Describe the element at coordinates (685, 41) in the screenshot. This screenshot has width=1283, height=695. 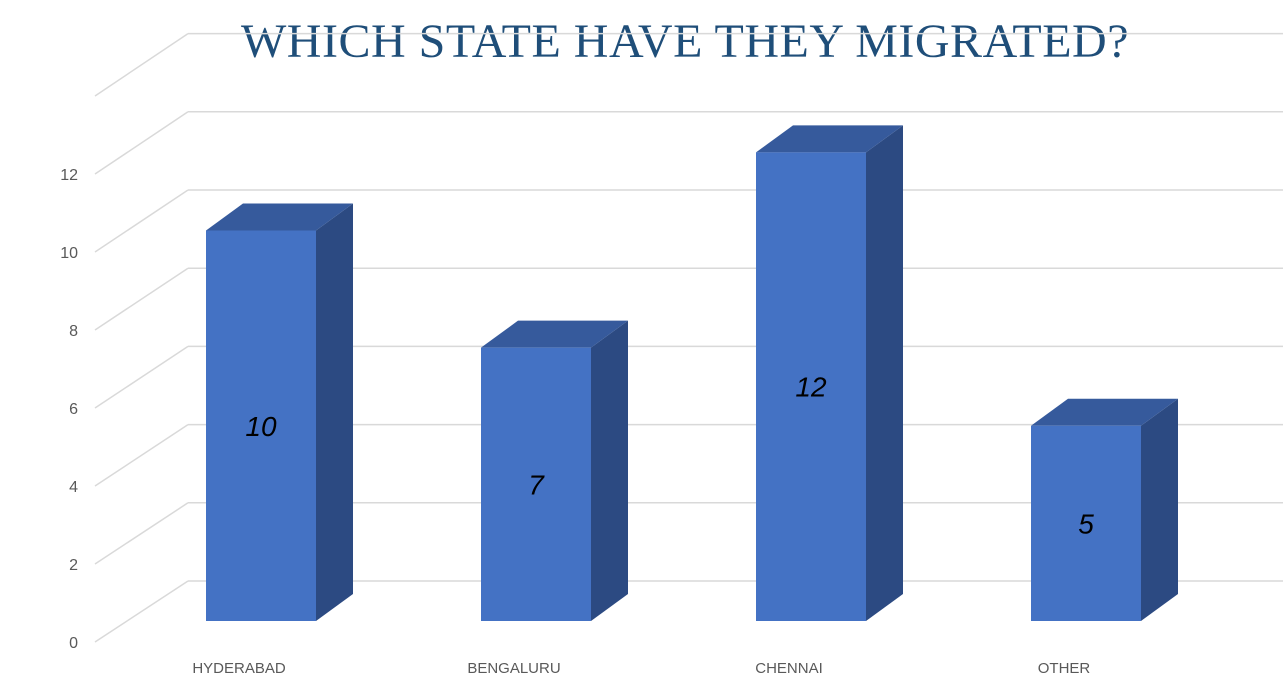
I see `chart-title: WHICH STATE HAVE THEY MIGRATED?` at that location.